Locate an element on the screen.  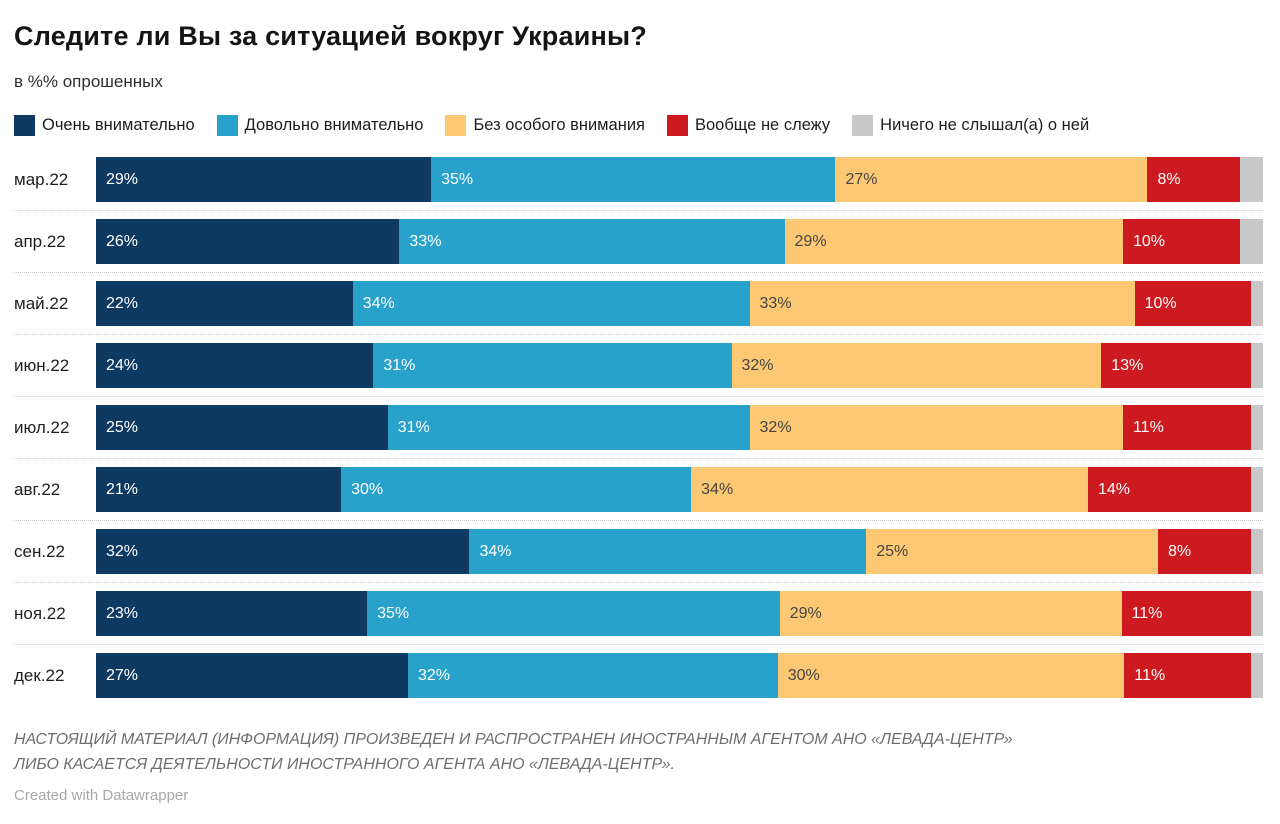
bar-row-апр.22: апр.22 26% 33% 29% 10% is located at coordinates (639, 242).